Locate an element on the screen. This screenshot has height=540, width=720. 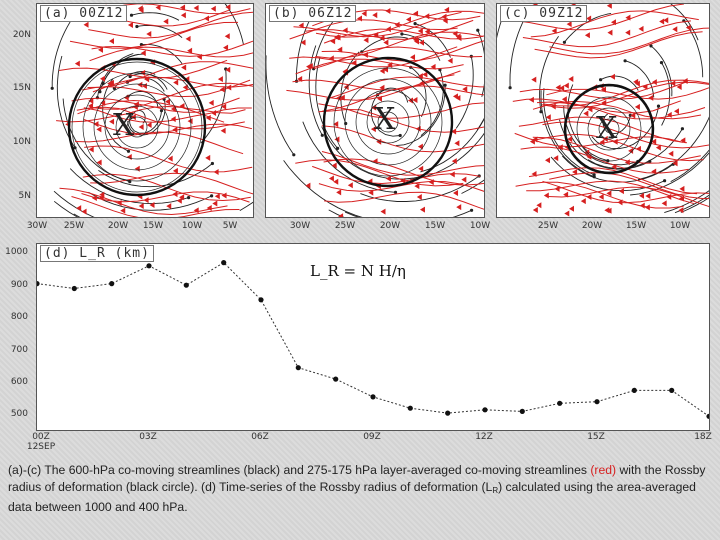
caption-lr-open: (L is located at coordinates (487, 487).